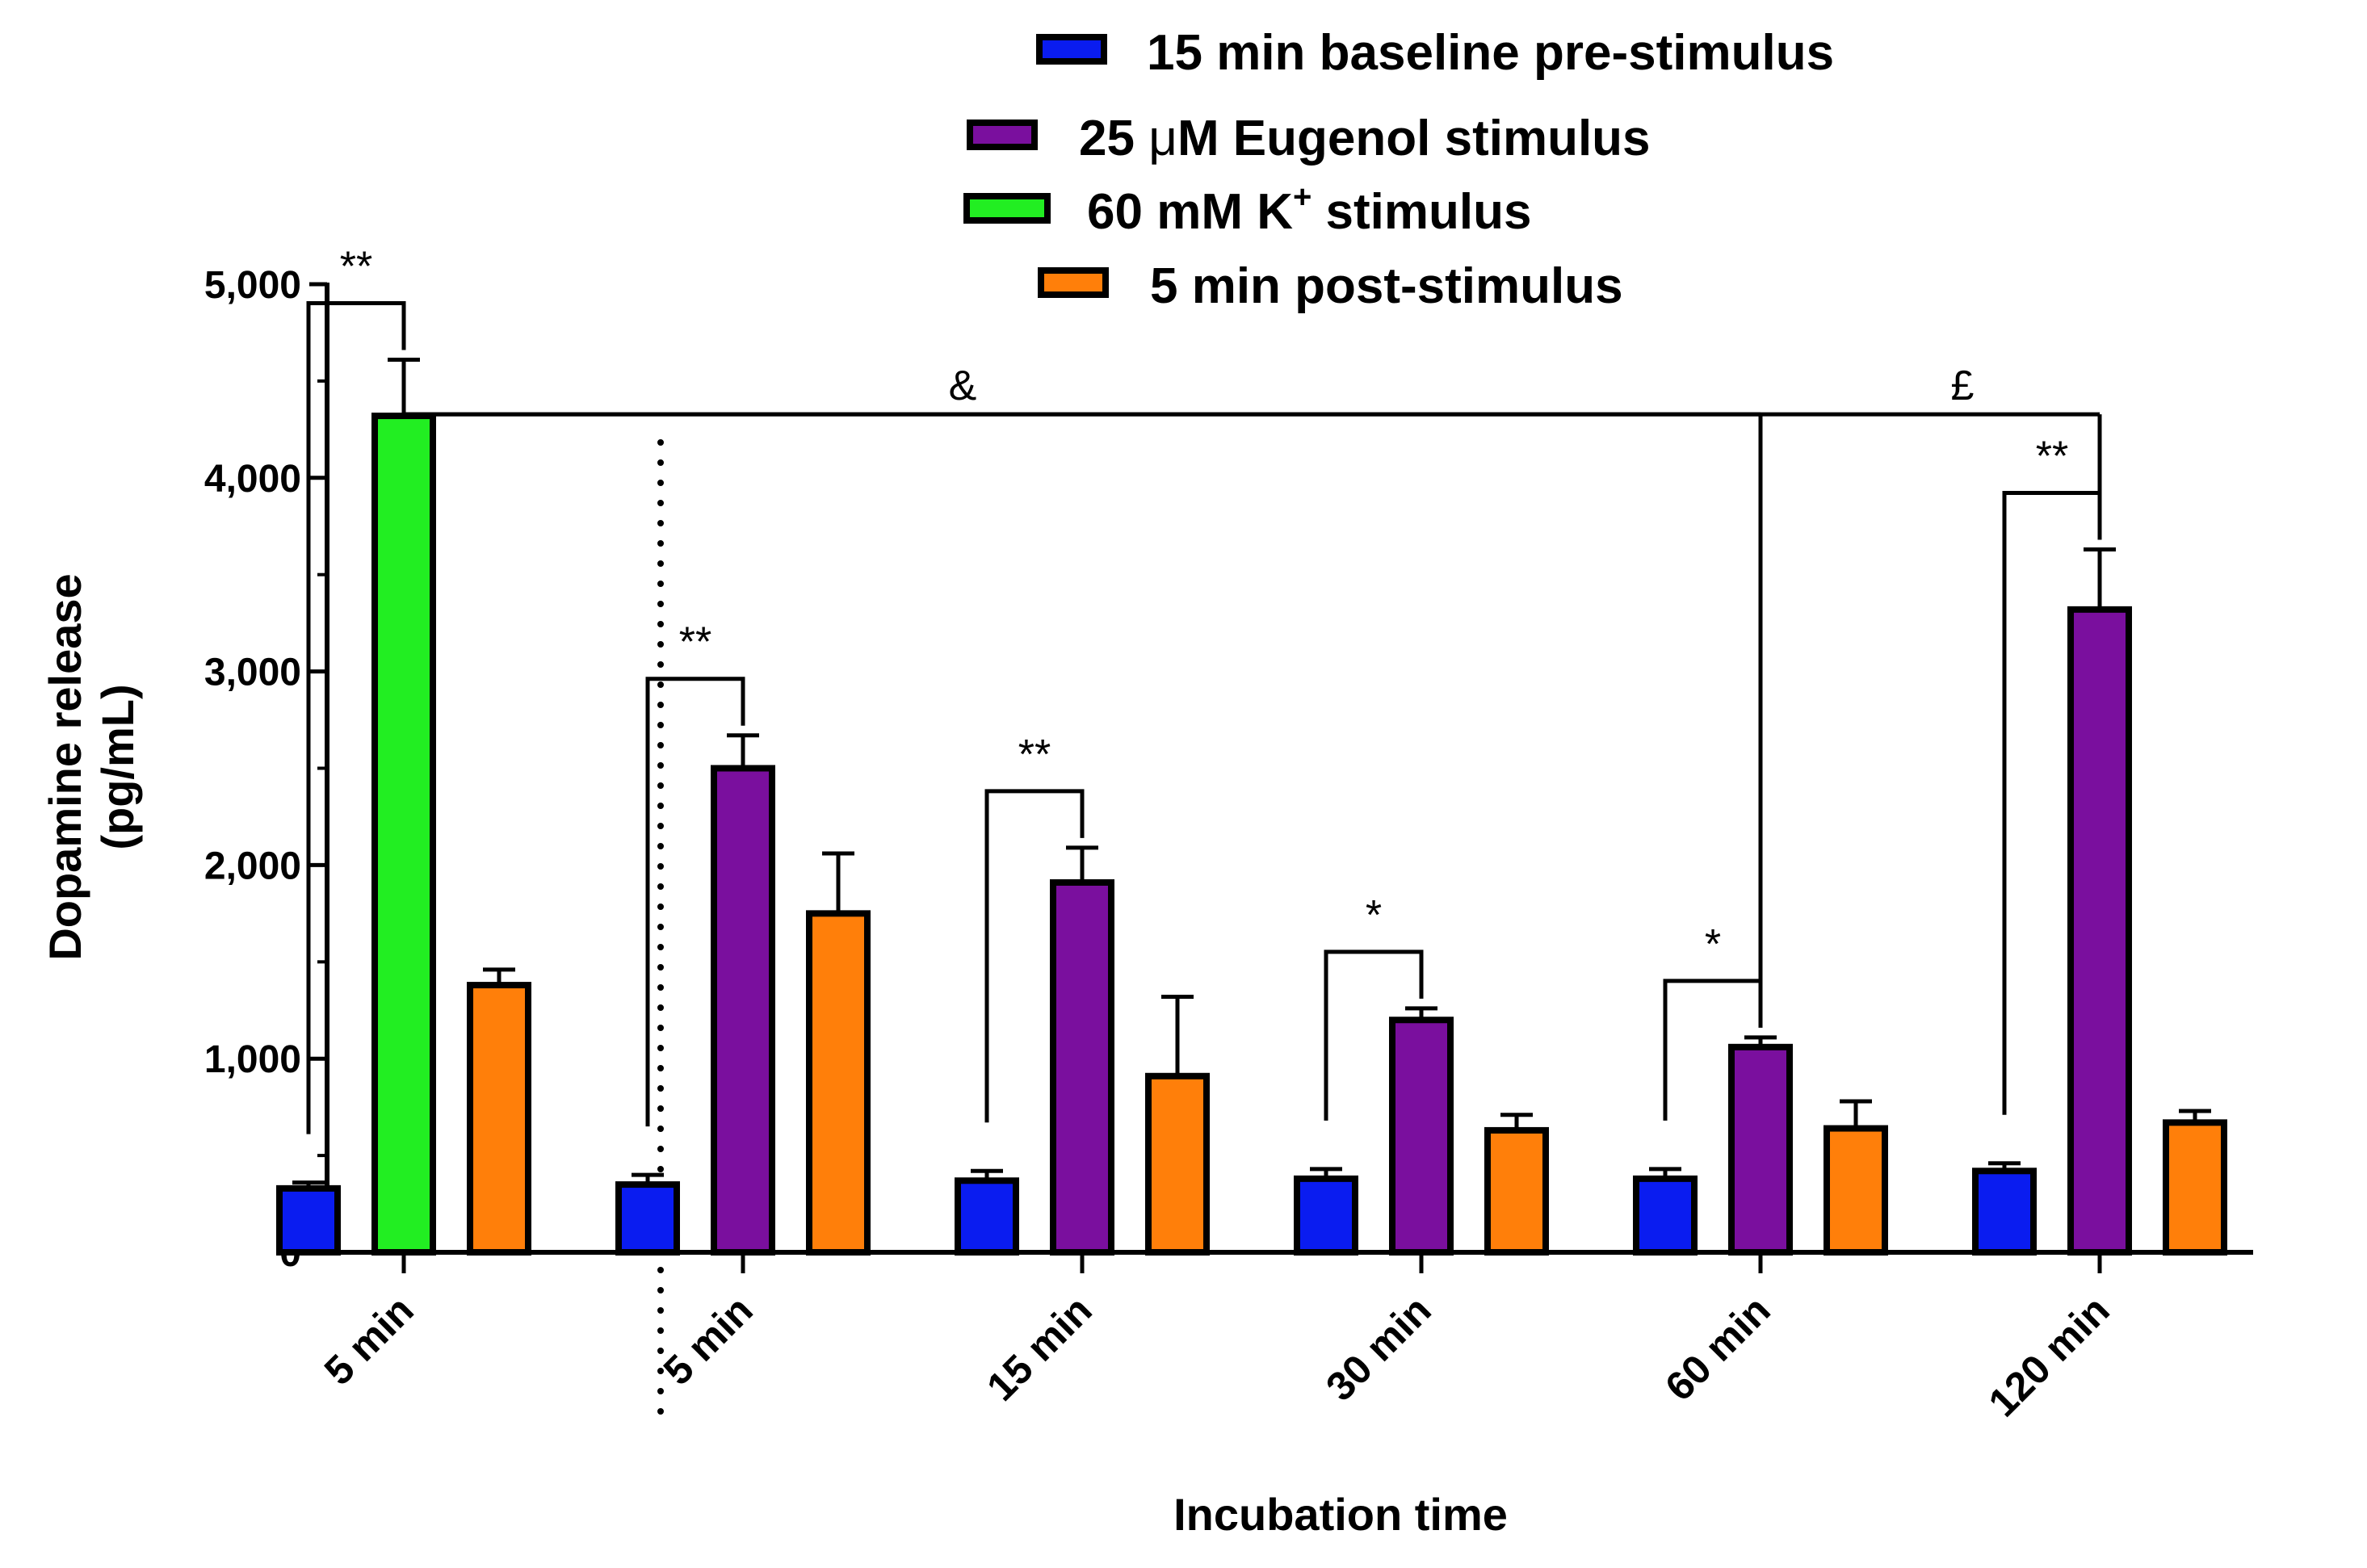 The image size is (2367, 1568). Describe the element at coordinates (1340, 1514) in the screenshot. I see `x-axis-title: Incubation time` at that location.